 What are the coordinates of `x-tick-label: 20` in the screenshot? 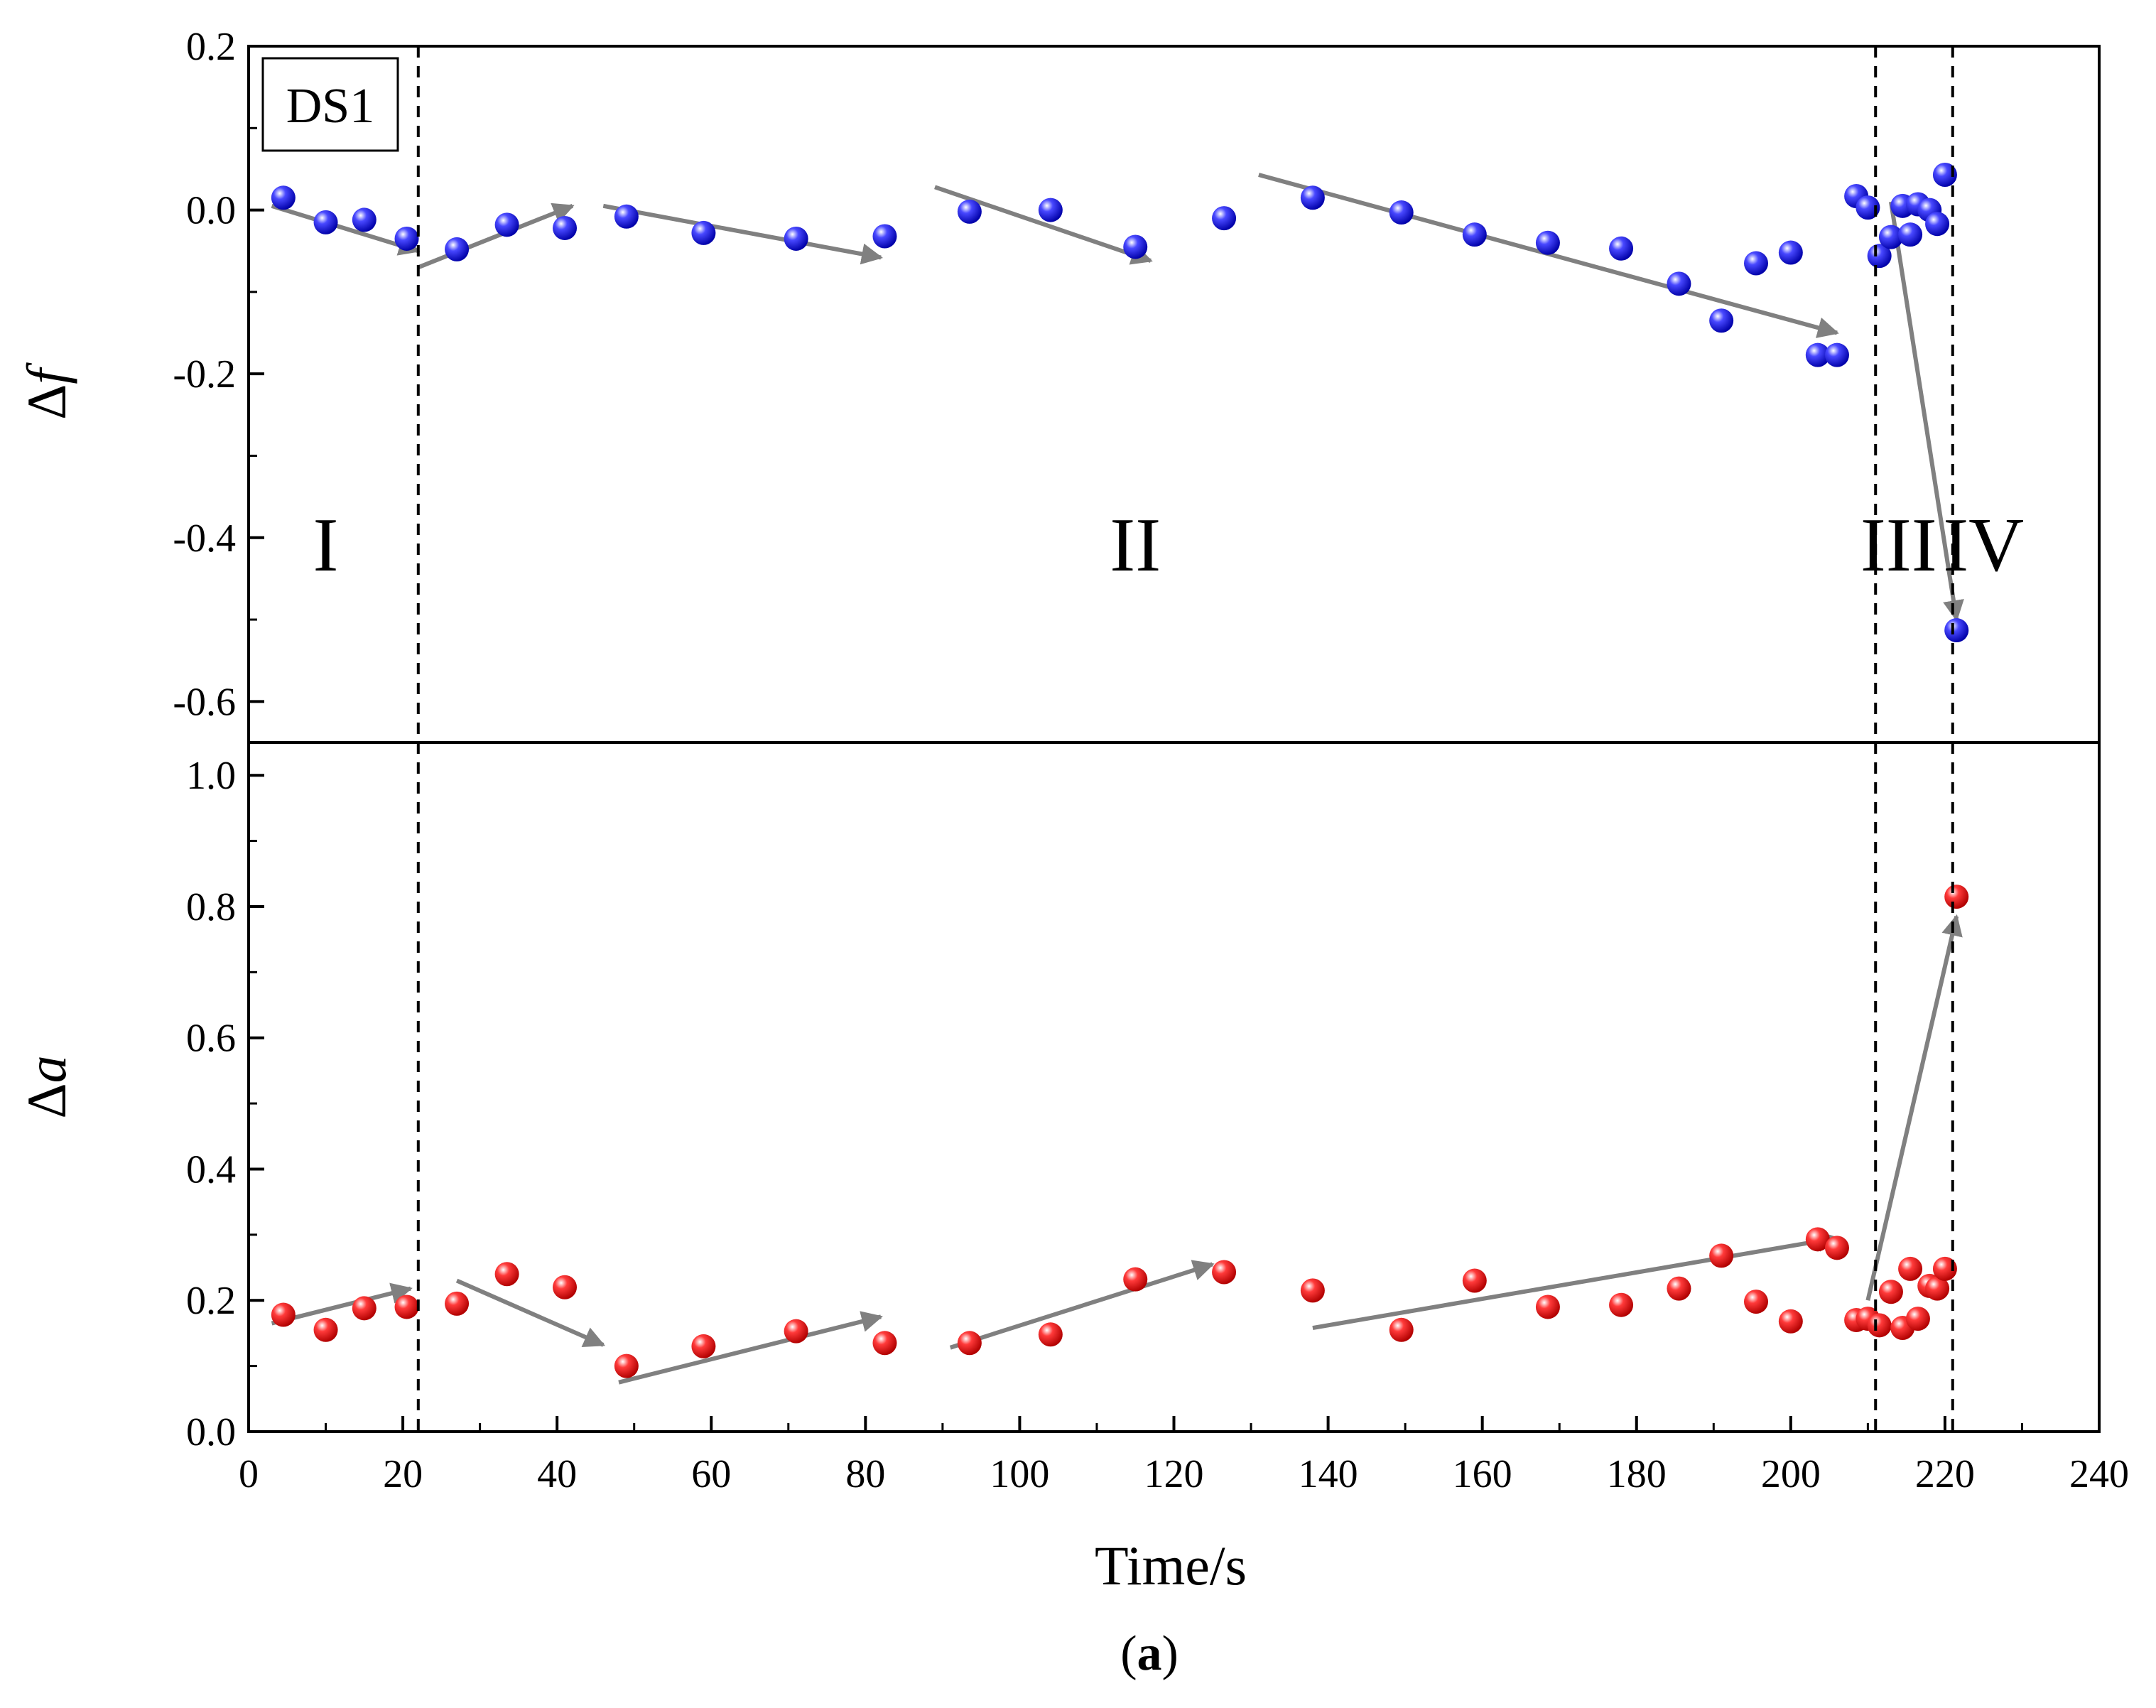 It's located at (403, 1474).